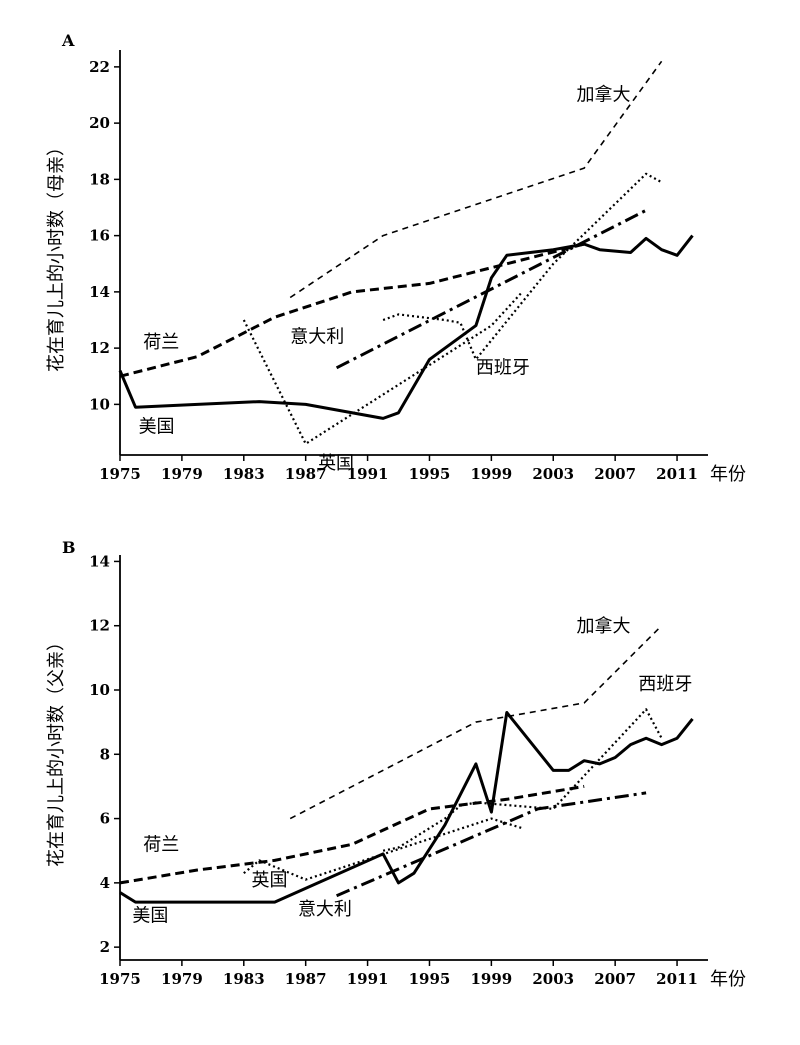 The height and width of the screenshot is (1045, 800). What do you see at coordinates (105, 819) in the screenshot?
I see `y-tick-label: 6` at bounding box center [105, 819].